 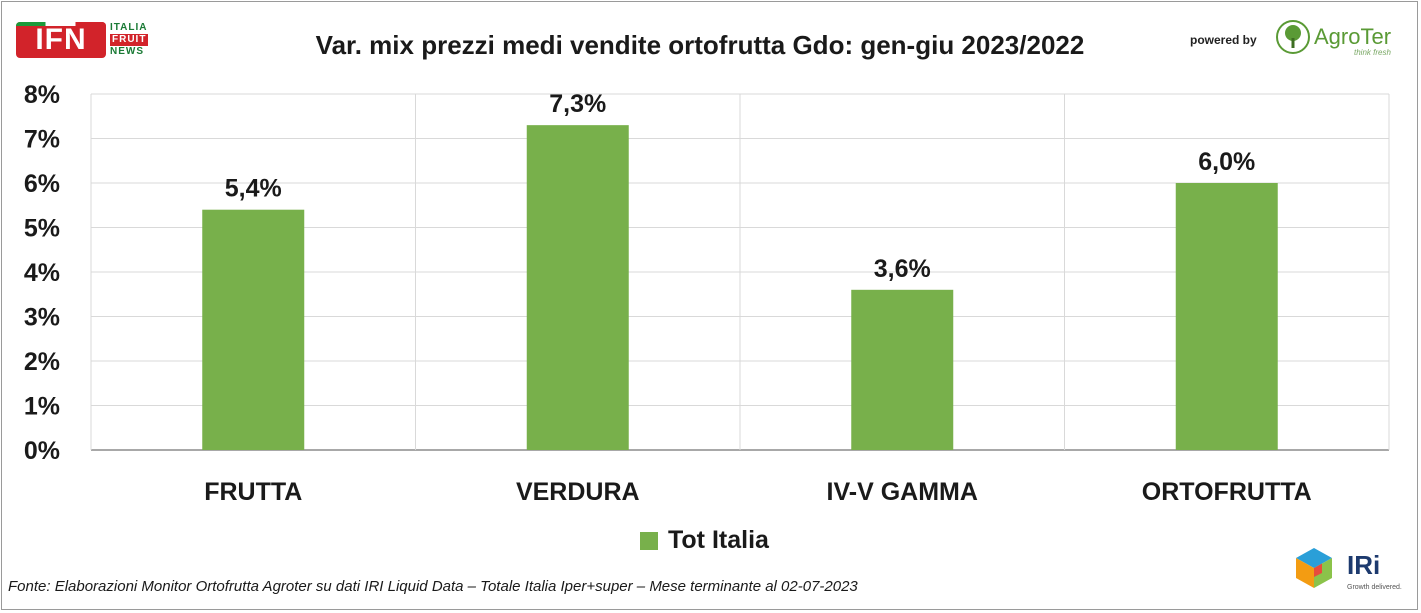 What do you see at coordinates (1293, 37) in the screenshot?
I see `tree-icon` at bounding box center [1293, 37].